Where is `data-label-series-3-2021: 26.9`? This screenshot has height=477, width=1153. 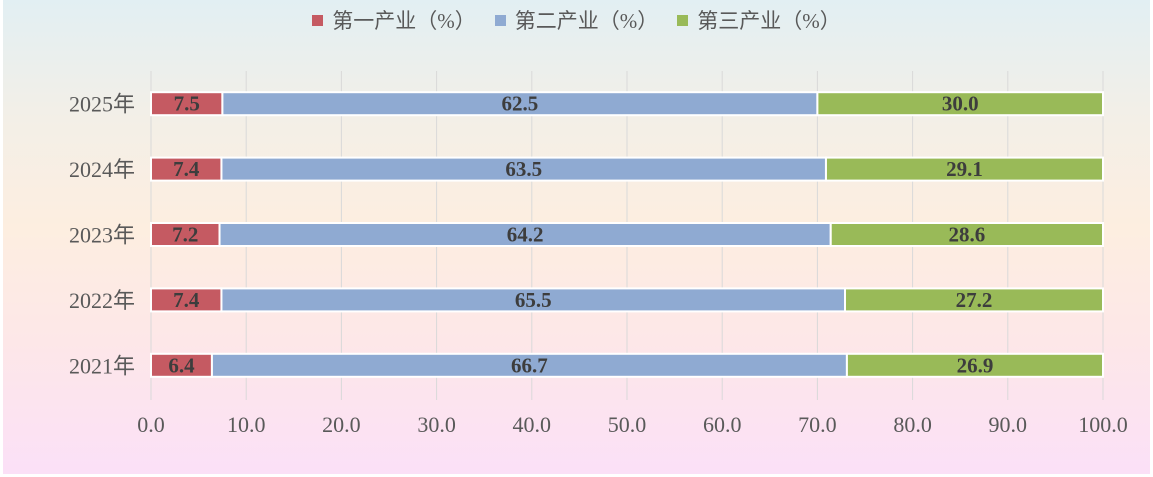 data-label-series-3-2021: 26.9 is located at coordinates (975, 365).